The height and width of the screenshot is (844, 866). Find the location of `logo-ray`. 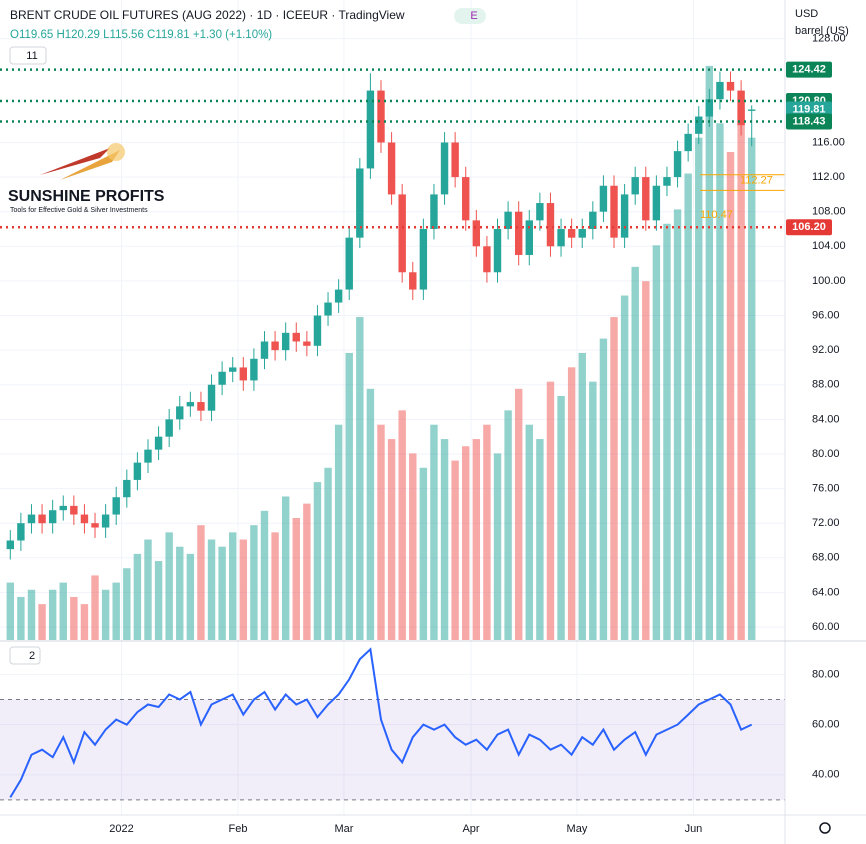

logo-ray is located at coordinates (75, 161).